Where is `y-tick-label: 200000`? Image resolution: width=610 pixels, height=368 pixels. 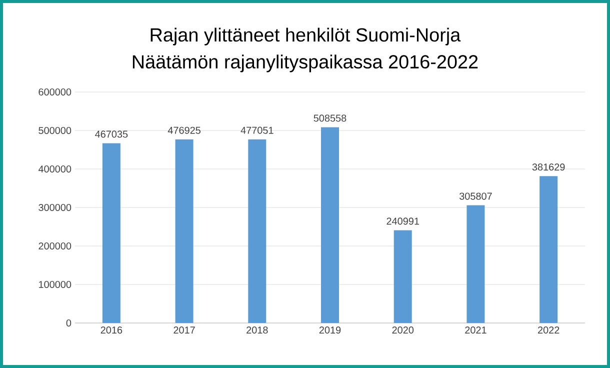
y-tick-label: 200000 is located at coordinates (55, 246).